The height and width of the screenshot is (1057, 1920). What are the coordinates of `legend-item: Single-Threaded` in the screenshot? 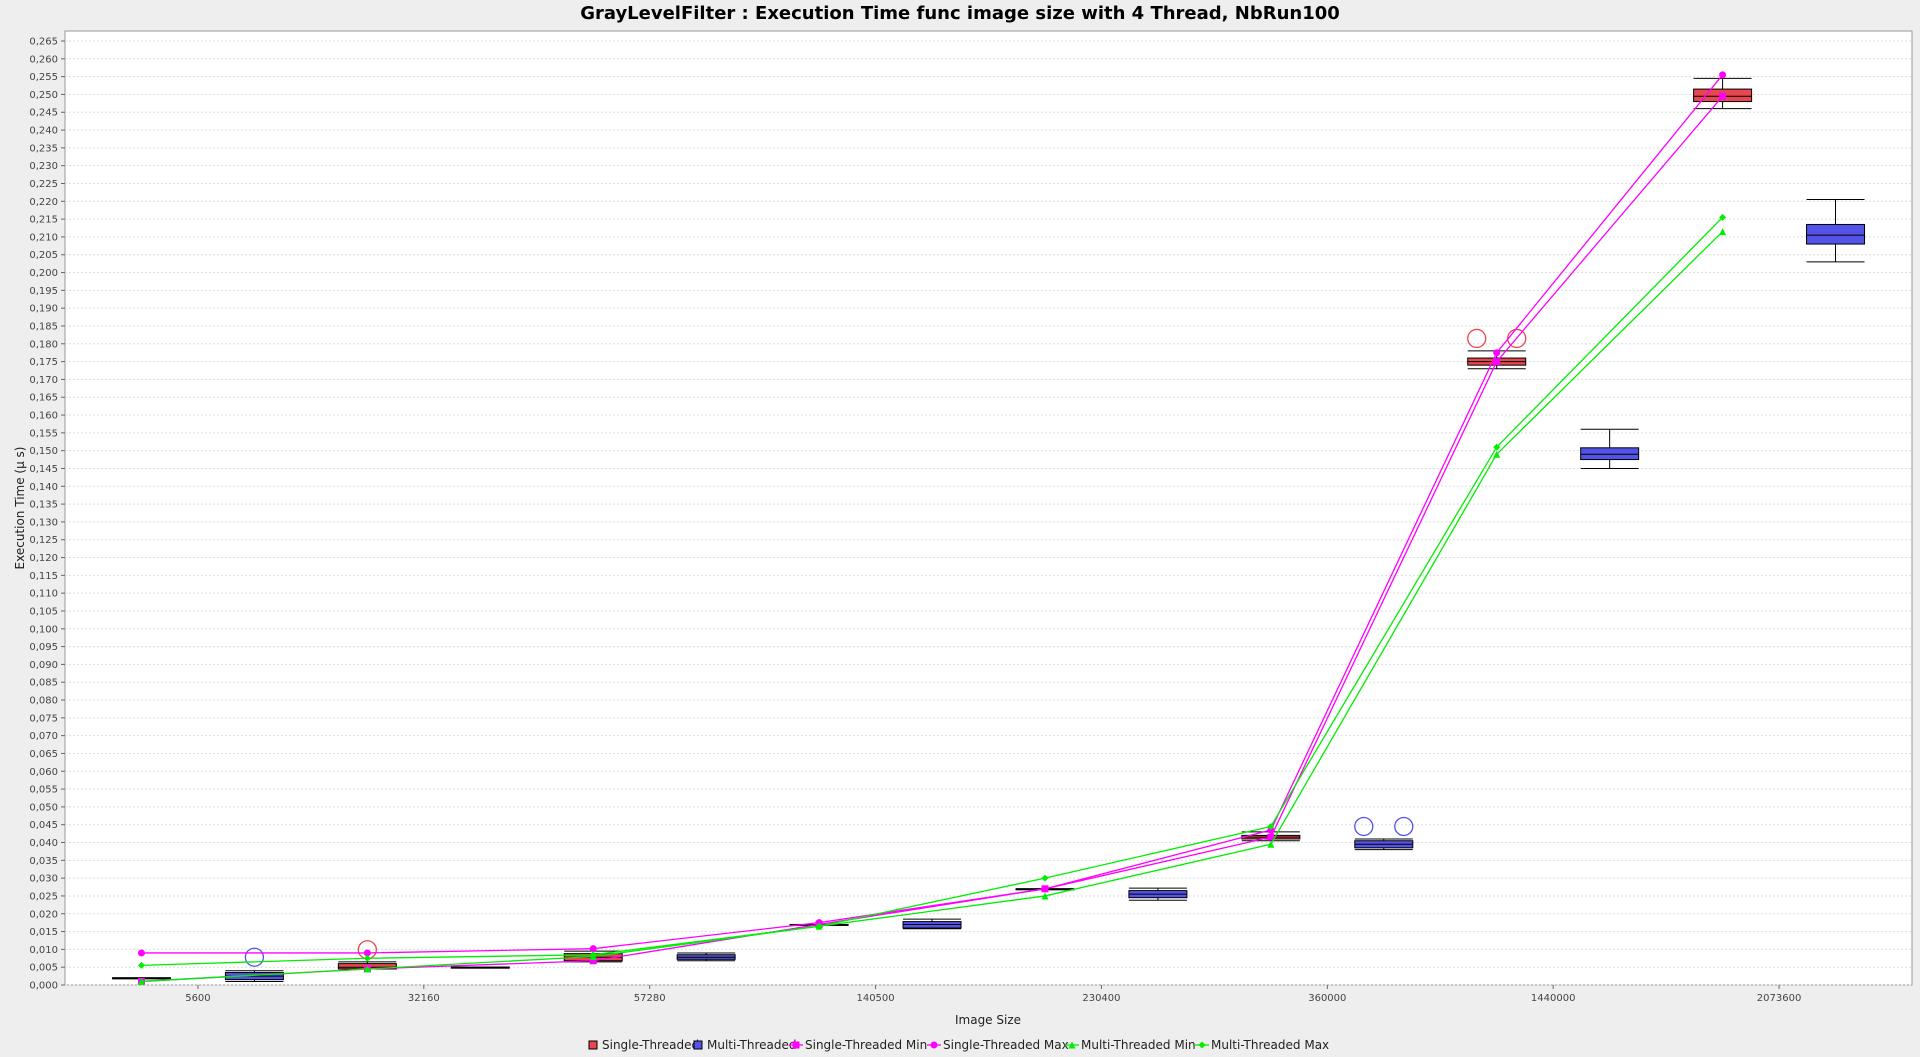 It's located at (643, 1045).